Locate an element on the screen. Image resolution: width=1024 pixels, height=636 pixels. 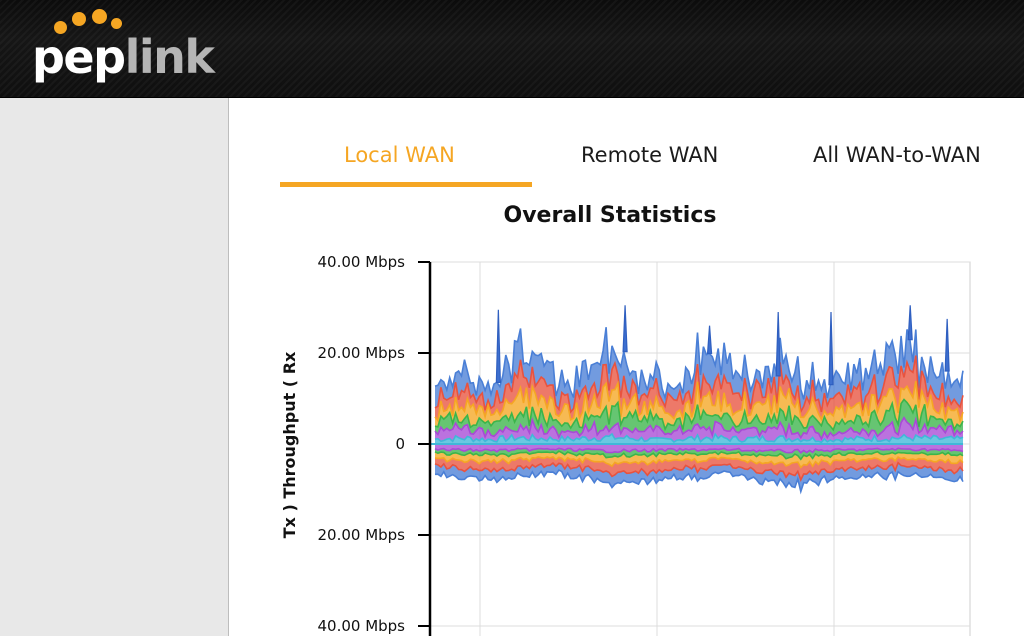
tab-local-wan: Local WAN is located at coordinates (399, 155).